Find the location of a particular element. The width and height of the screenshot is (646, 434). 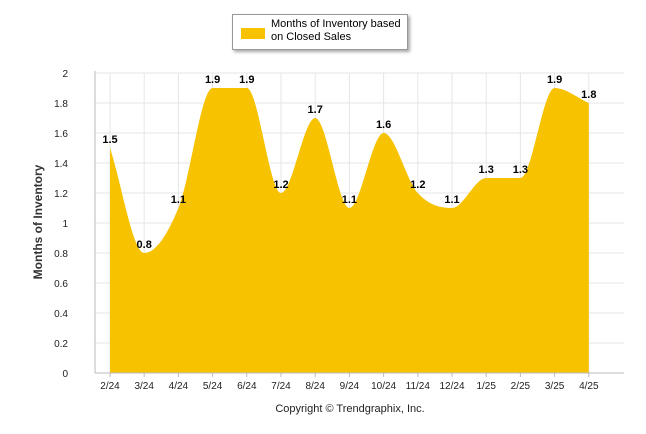

x-tick-label: 2/25 is located at coordinates (521, 386).